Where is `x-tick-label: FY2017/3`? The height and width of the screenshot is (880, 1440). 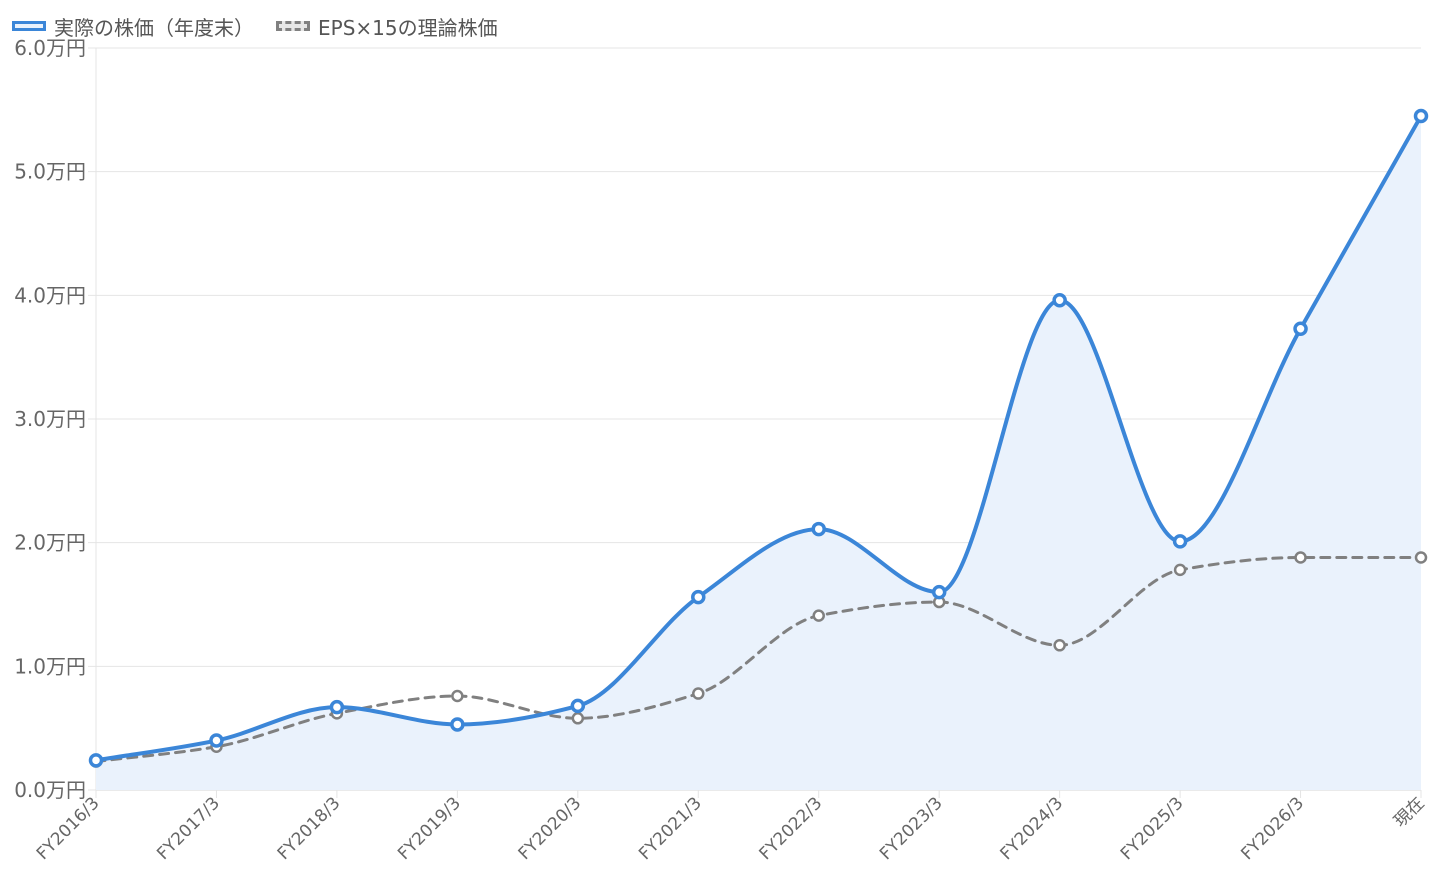
x-tick-label: FY2017/3 is located at coordinates (188, 828).